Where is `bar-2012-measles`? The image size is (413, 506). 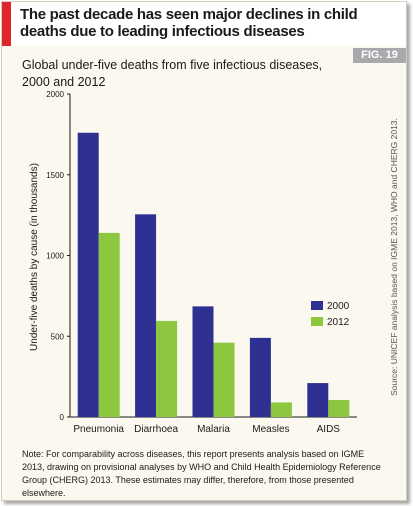
bar-2012-measles is located at coordinates (281, 409).